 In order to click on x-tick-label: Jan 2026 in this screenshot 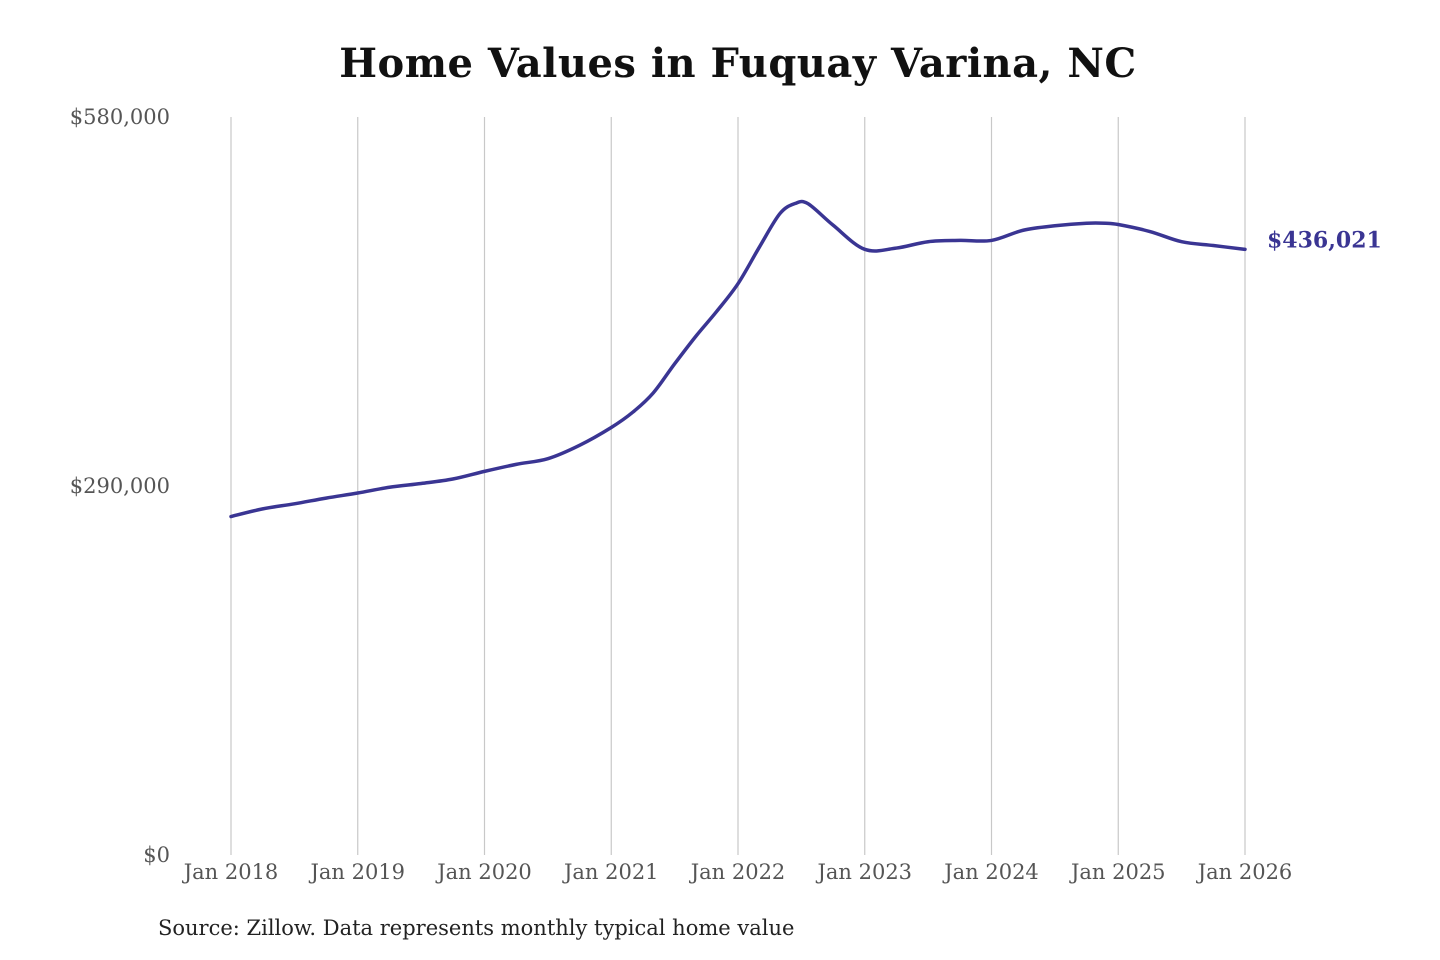, I will do `click(1244, 872)`.